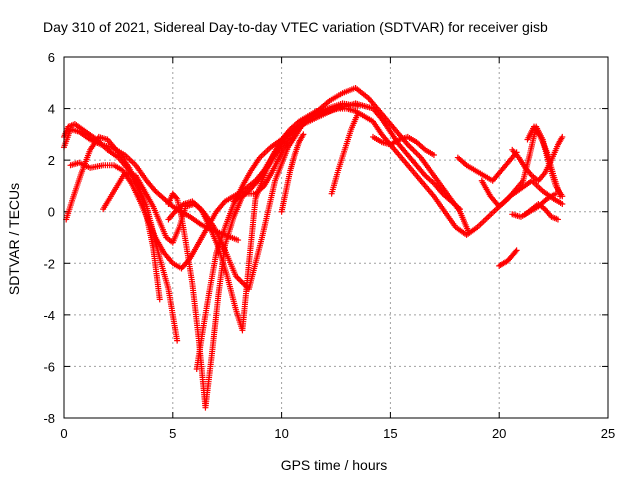  What do you see at coordinates (487, 166) in the screenshot?
I see `series-arc13` at bounding box center [487, 166].